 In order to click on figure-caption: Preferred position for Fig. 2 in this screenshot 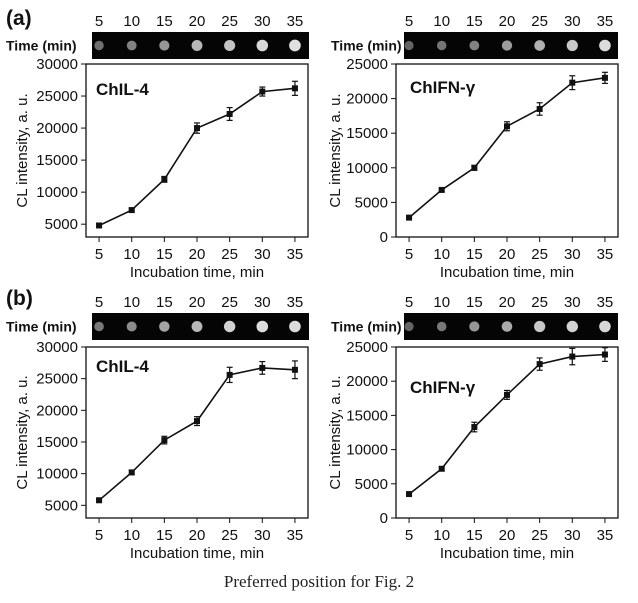, I will do `click(319, 581)`.